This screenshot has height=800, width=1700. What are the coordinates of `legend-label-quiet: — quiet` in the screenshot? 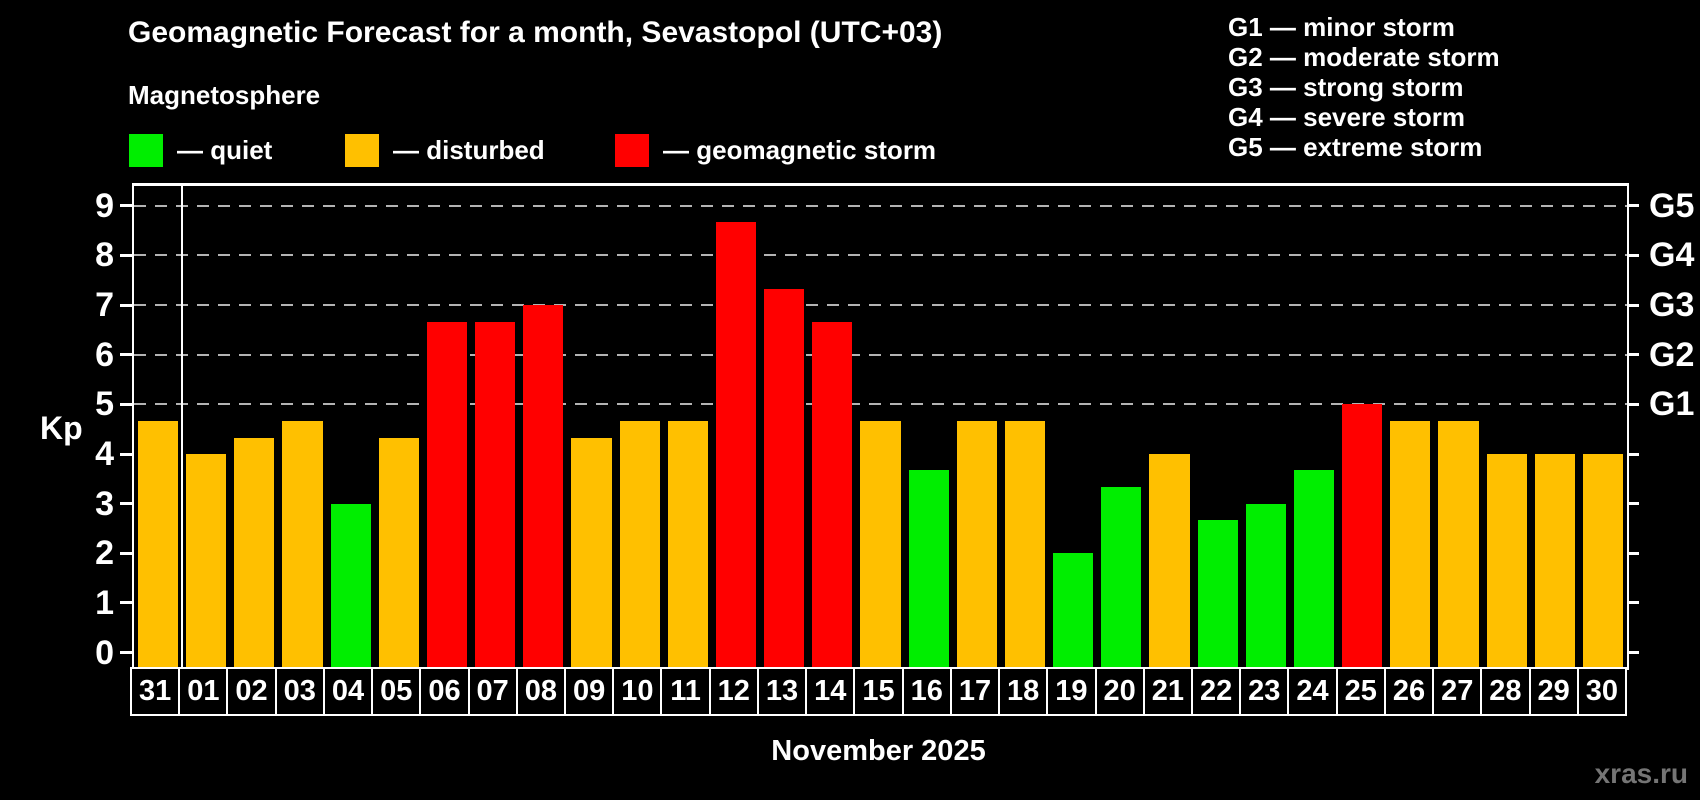 It's located at (225, 149).